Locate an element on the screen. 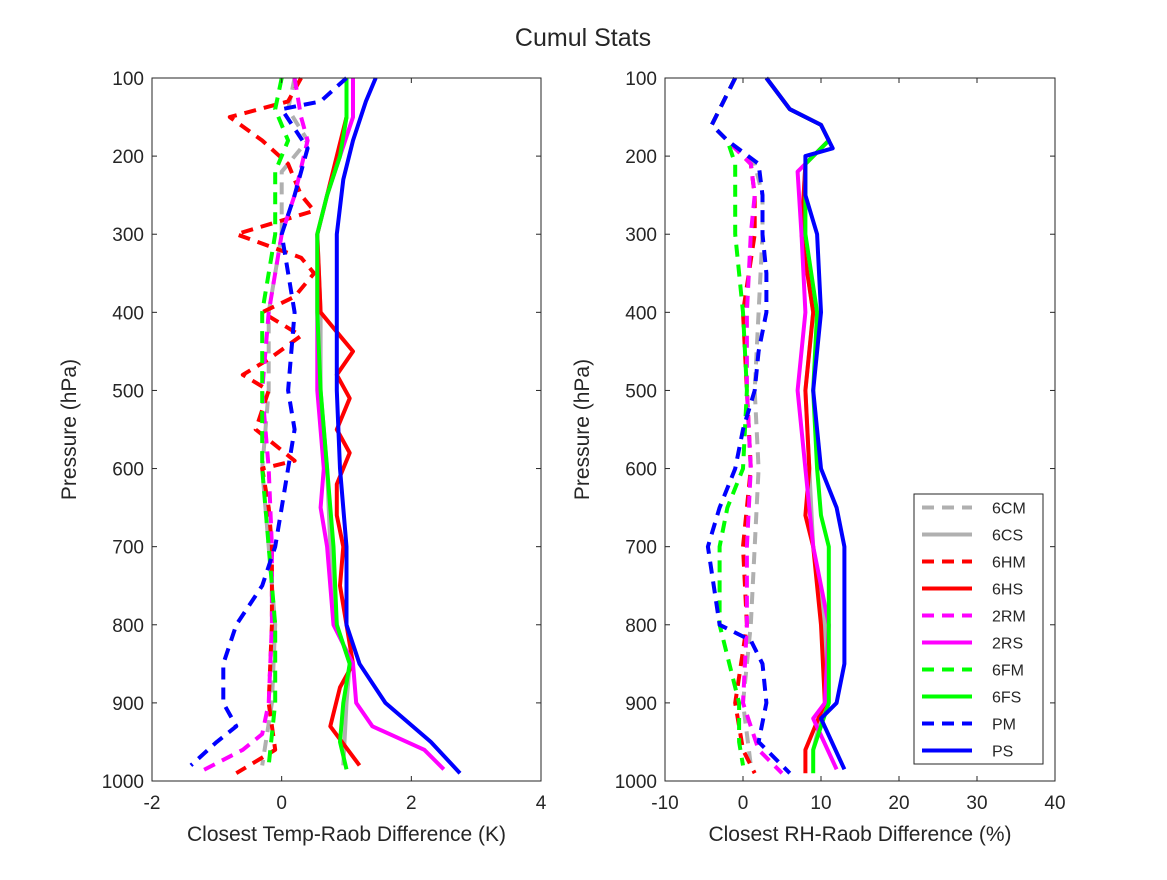  legend-label-6cs: 6CS is located at coordinates (1007, 536).